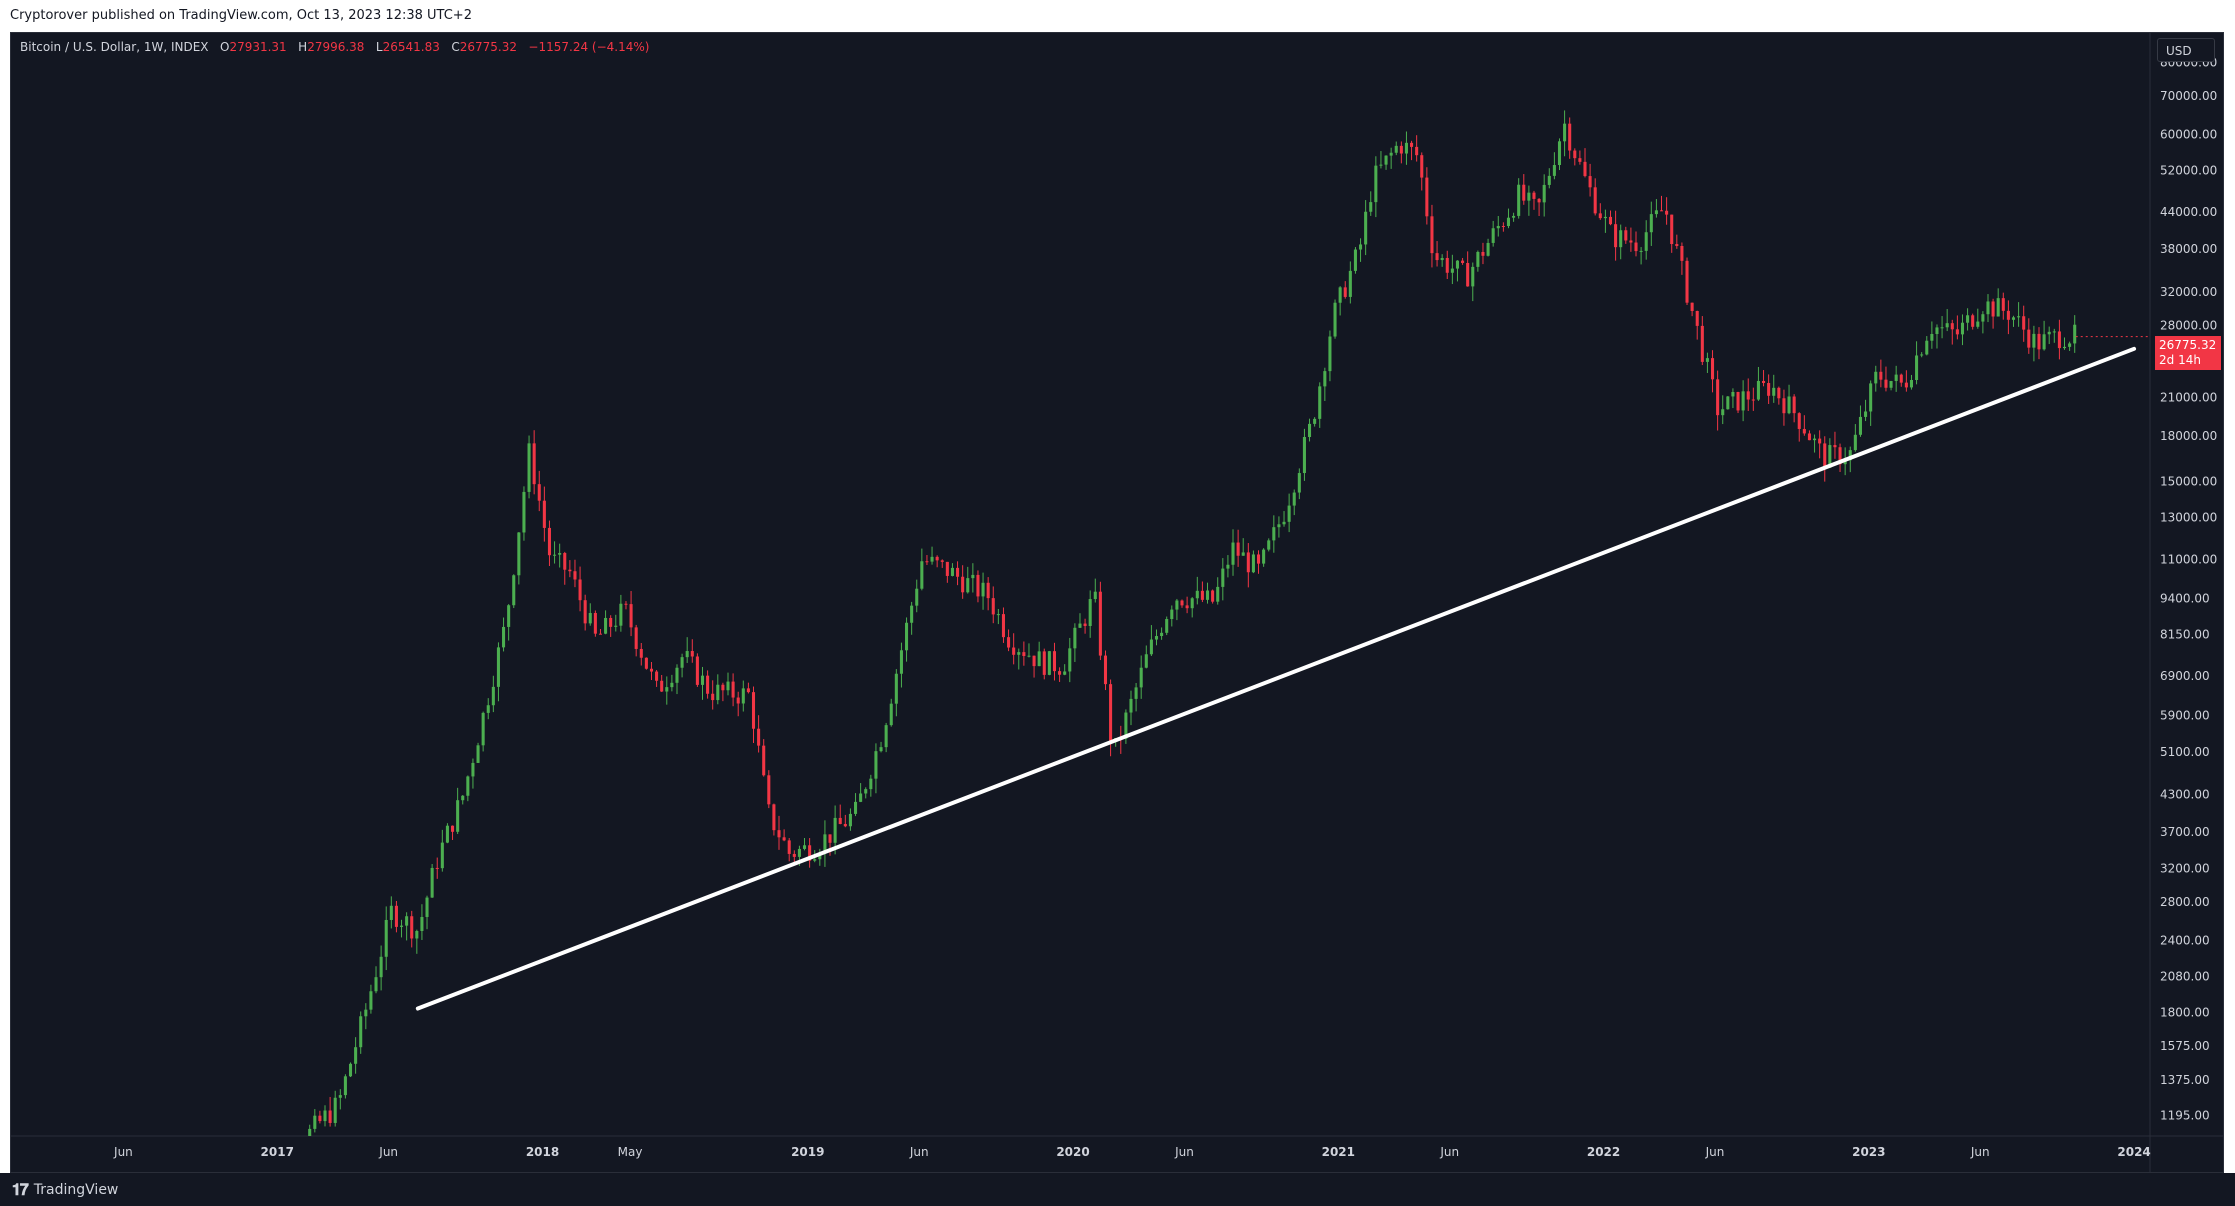  I want to click on time-tick-label: 2021, so click(1338, 1152).